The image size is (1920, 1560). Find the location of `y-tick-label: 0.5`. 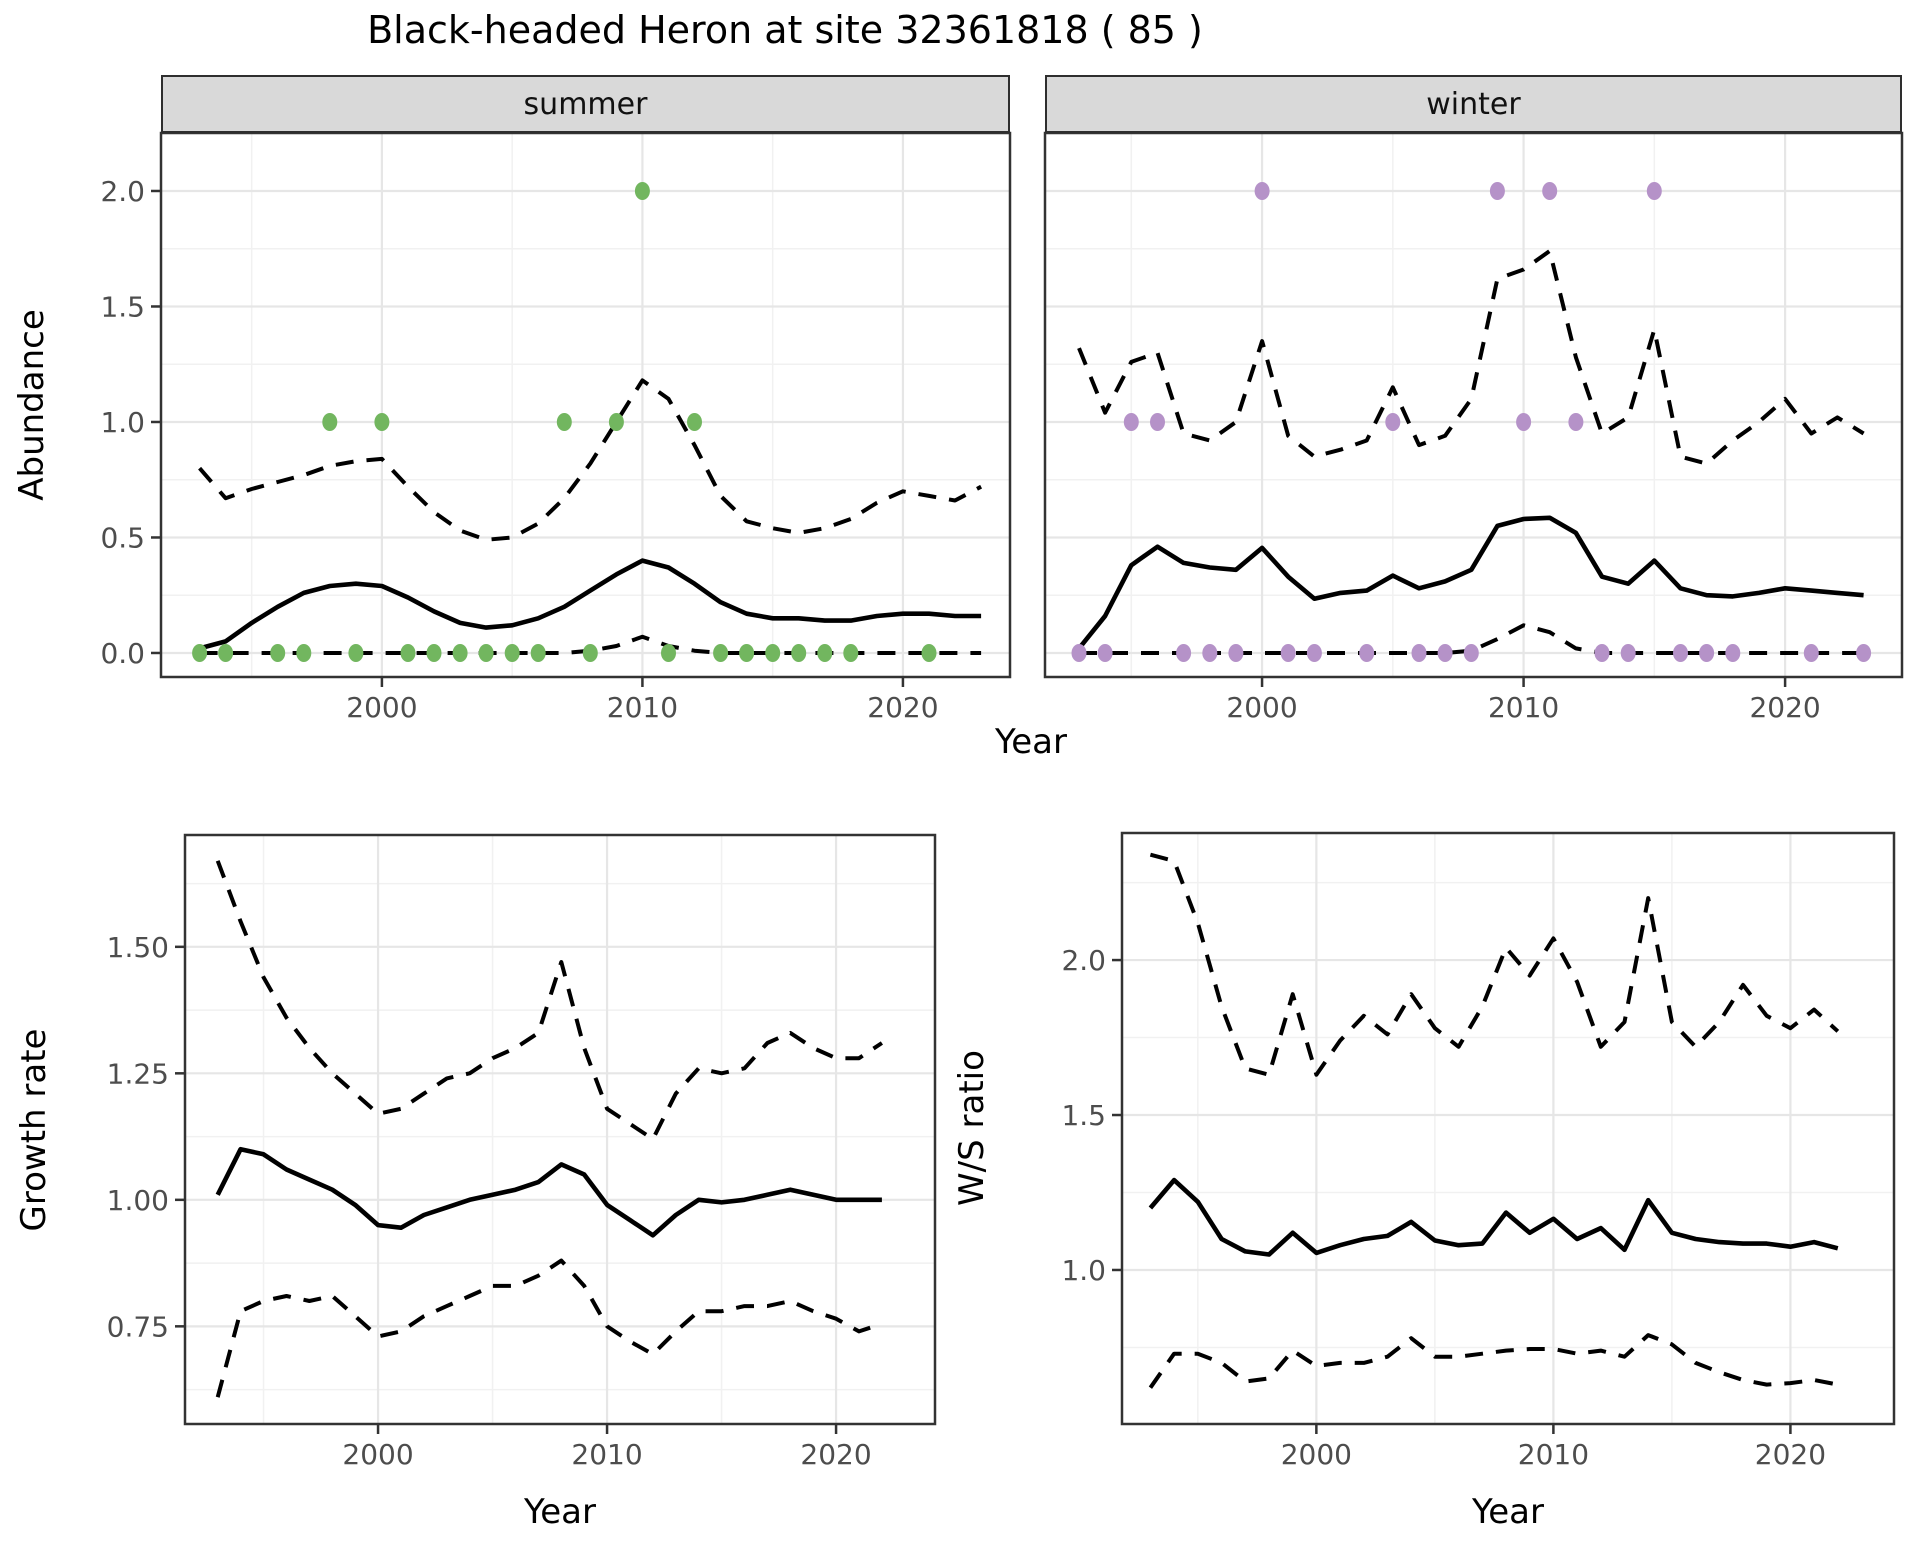

y-tick-label: 0.5 is located at coordinates (122, 537).